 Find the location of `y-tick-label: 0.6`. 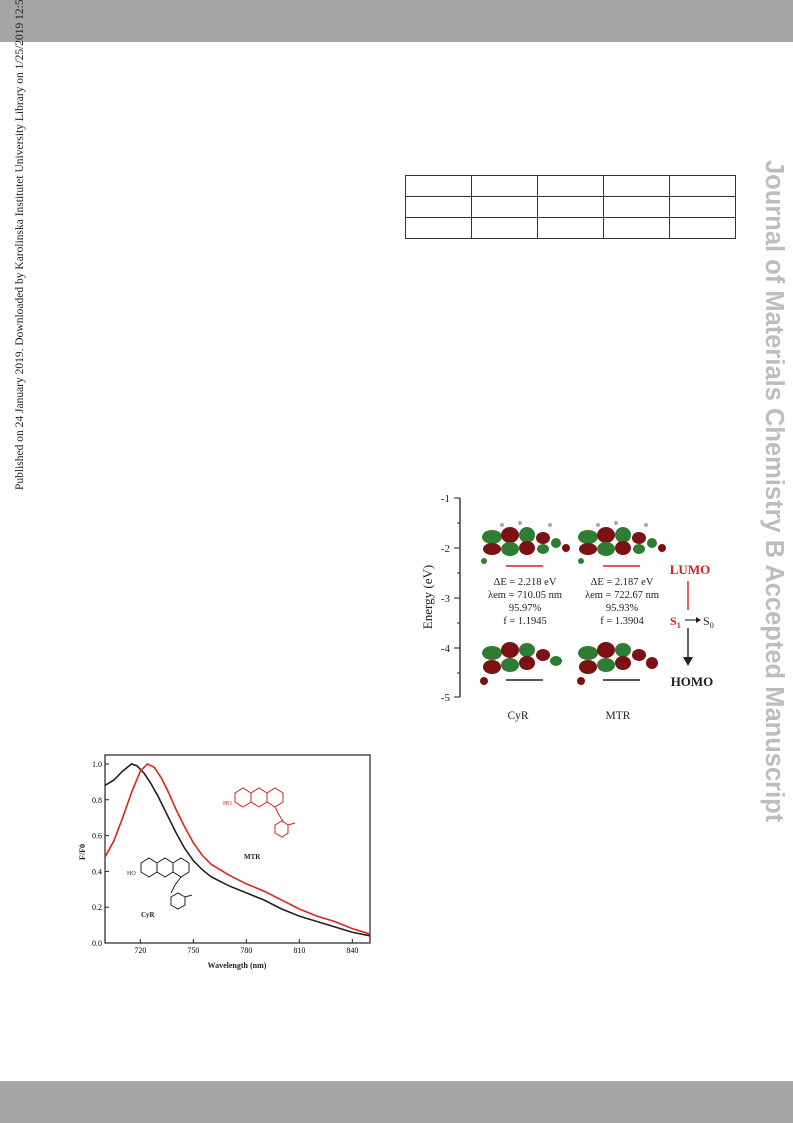

y-tick-label: 0.6 is located at coordinates (97, 836).